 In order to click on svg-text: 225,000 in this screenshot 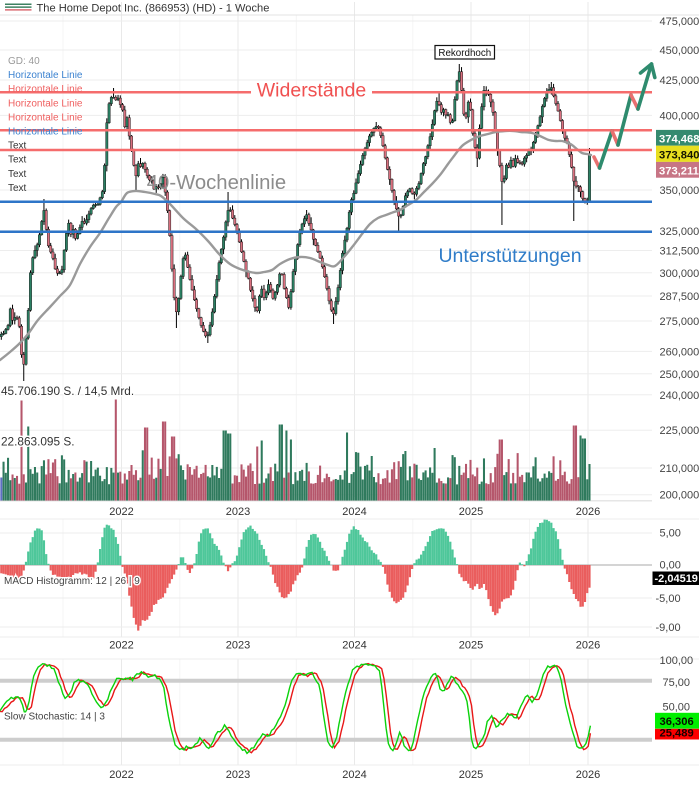, I will do `click(679, 431)`.